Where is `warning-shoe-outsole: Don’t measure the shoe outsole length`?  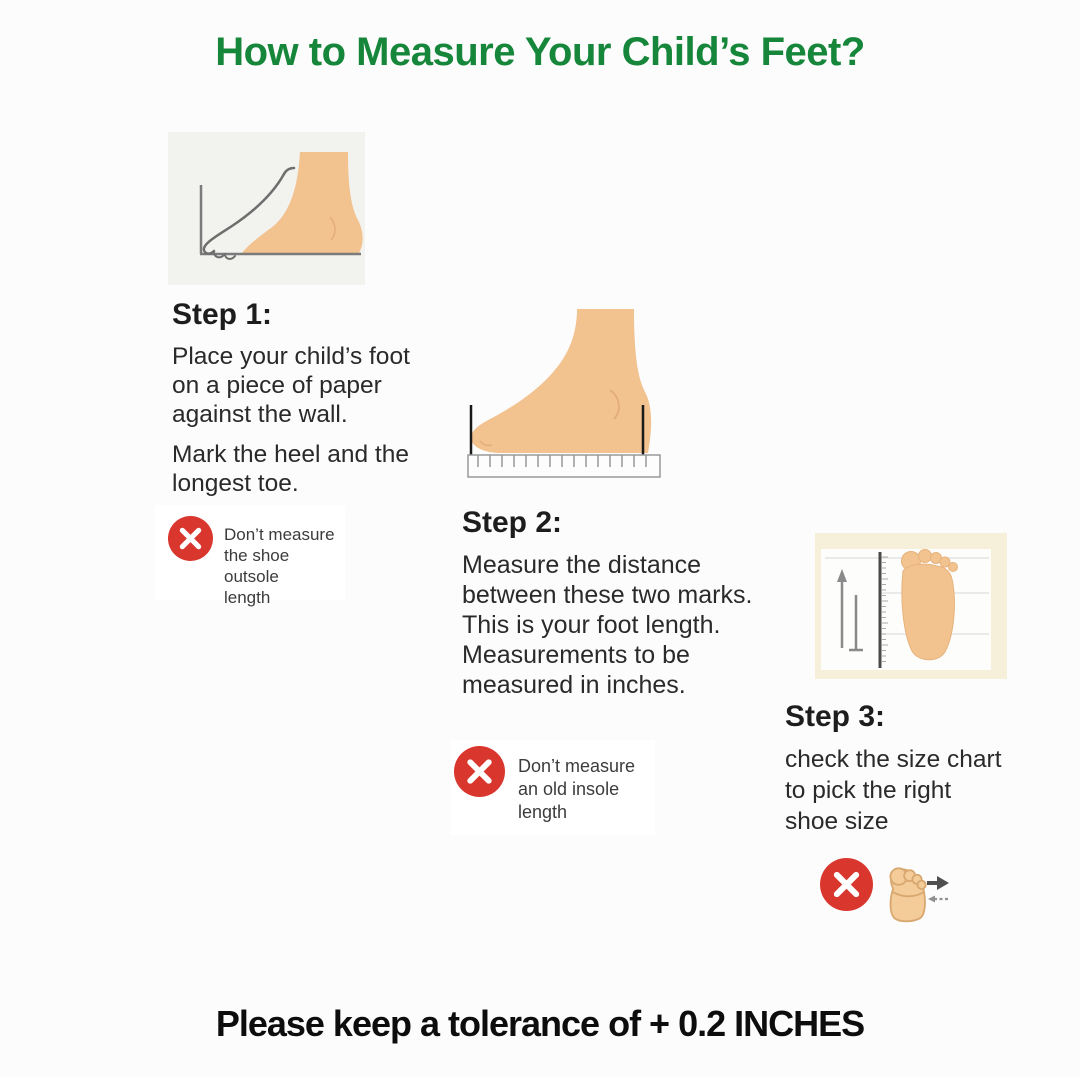 warning-shoe-outsole: Don’t measure the shoe outsole length is located at coordinates (250, 556).